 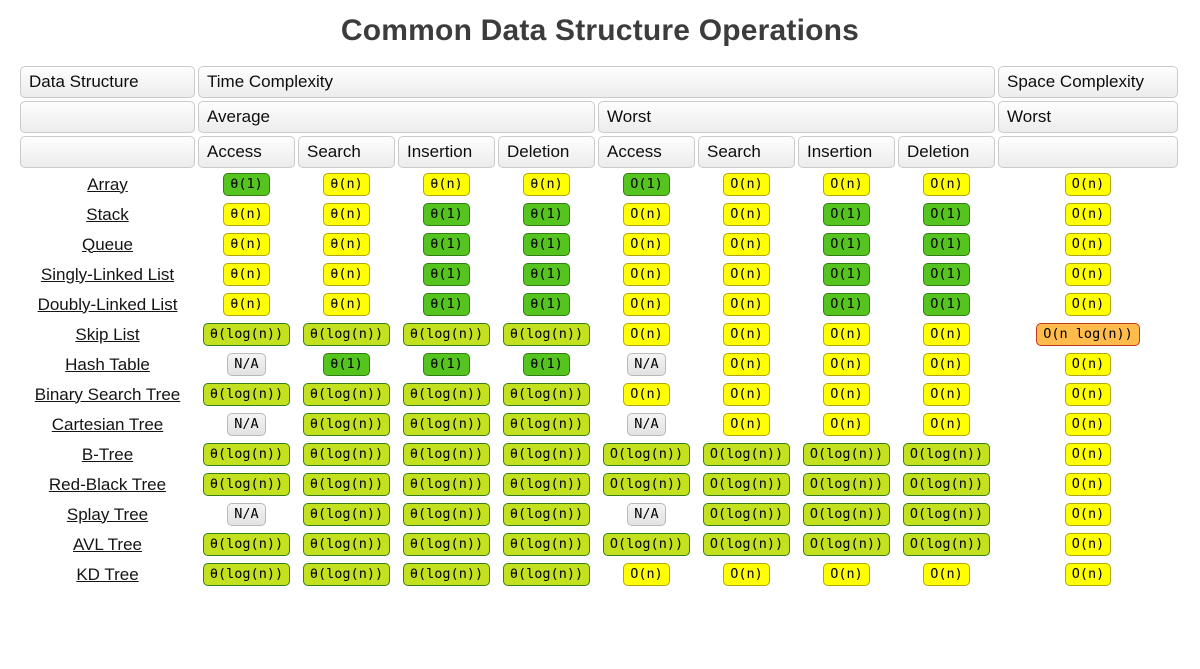 What do you see at coordinates (107, 82) in the screenshot?
I see `header-data-structure: Data Structure` at bounding box center [107, 82].